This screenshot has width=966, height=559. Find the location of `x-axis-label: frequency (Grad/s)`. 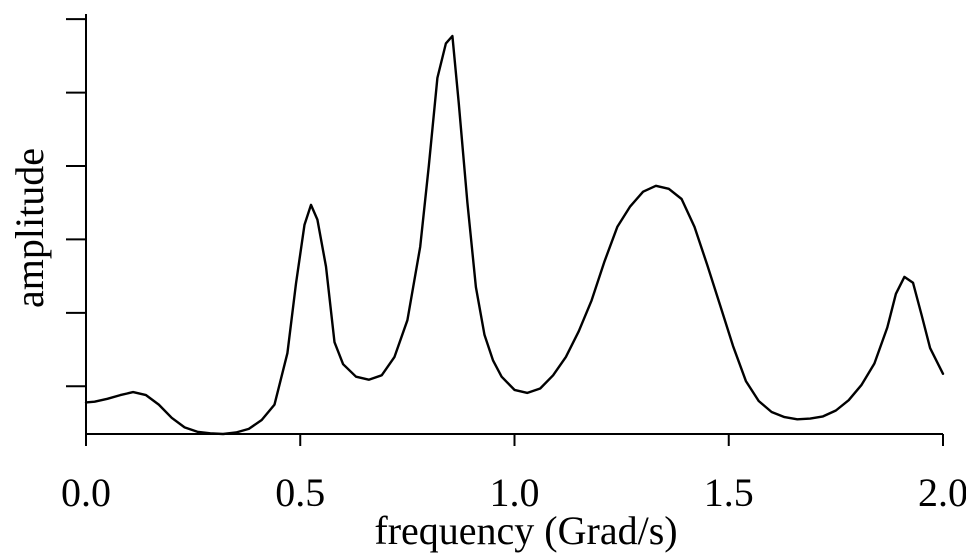

x-axis-label: frequency (Grad/s) is located at coordinates (525, 530).